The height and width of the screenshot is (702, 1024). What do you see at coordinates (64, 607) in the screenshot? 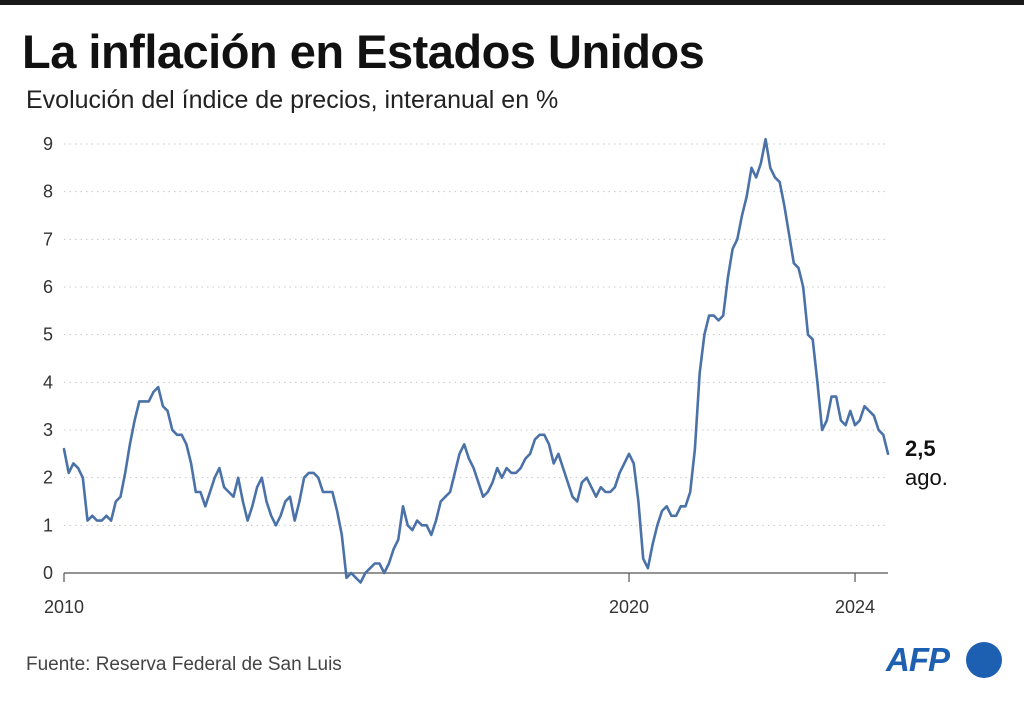
I see `x-tick-label: 2010` at bounding box center [64, 607].